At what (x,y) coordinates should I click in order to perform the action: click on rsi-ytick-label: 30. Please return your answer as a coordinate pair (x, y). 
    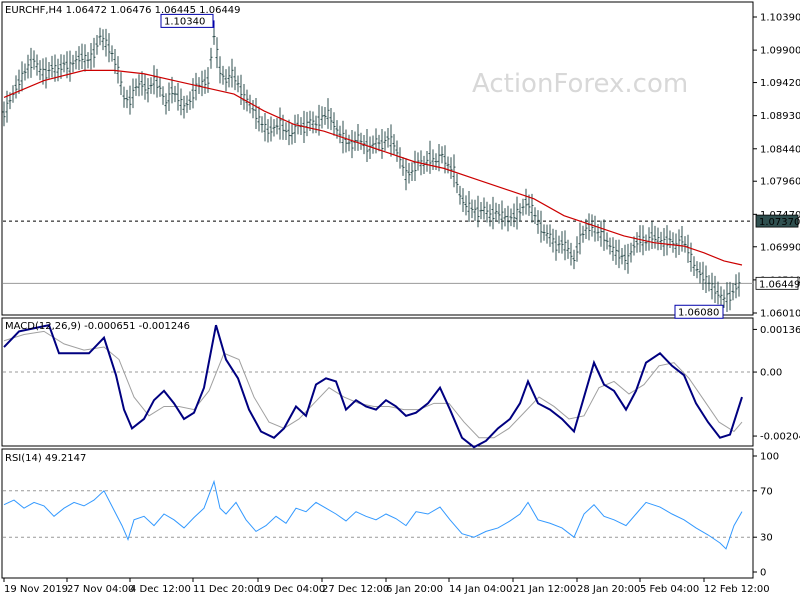
    Looking at the image, I should click on (766, 538).